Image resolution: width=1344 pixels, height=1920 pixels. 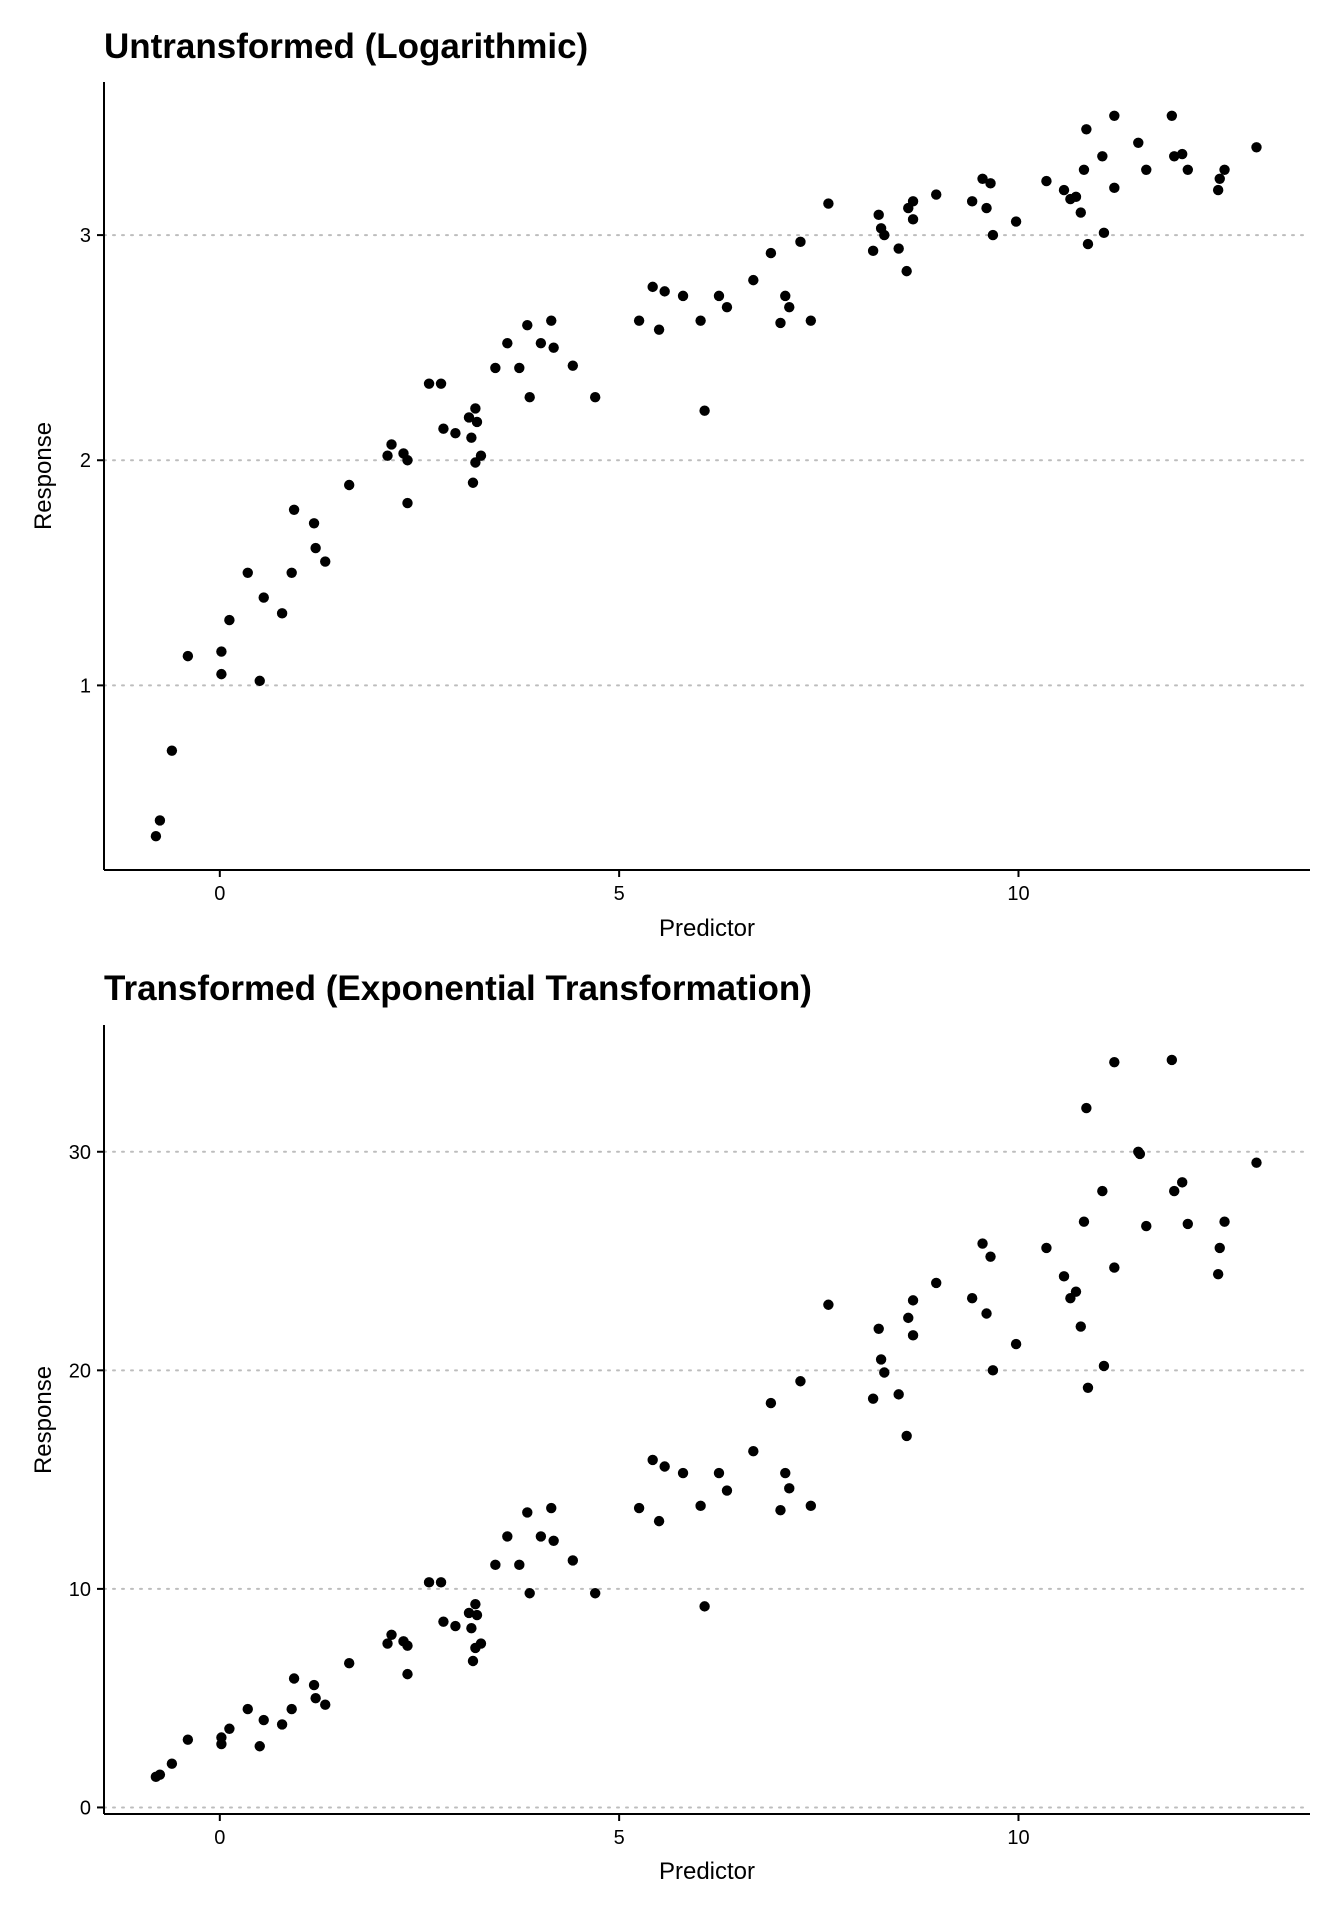 I want to click on x-tick-label: 5, so click(x=619, y=894).